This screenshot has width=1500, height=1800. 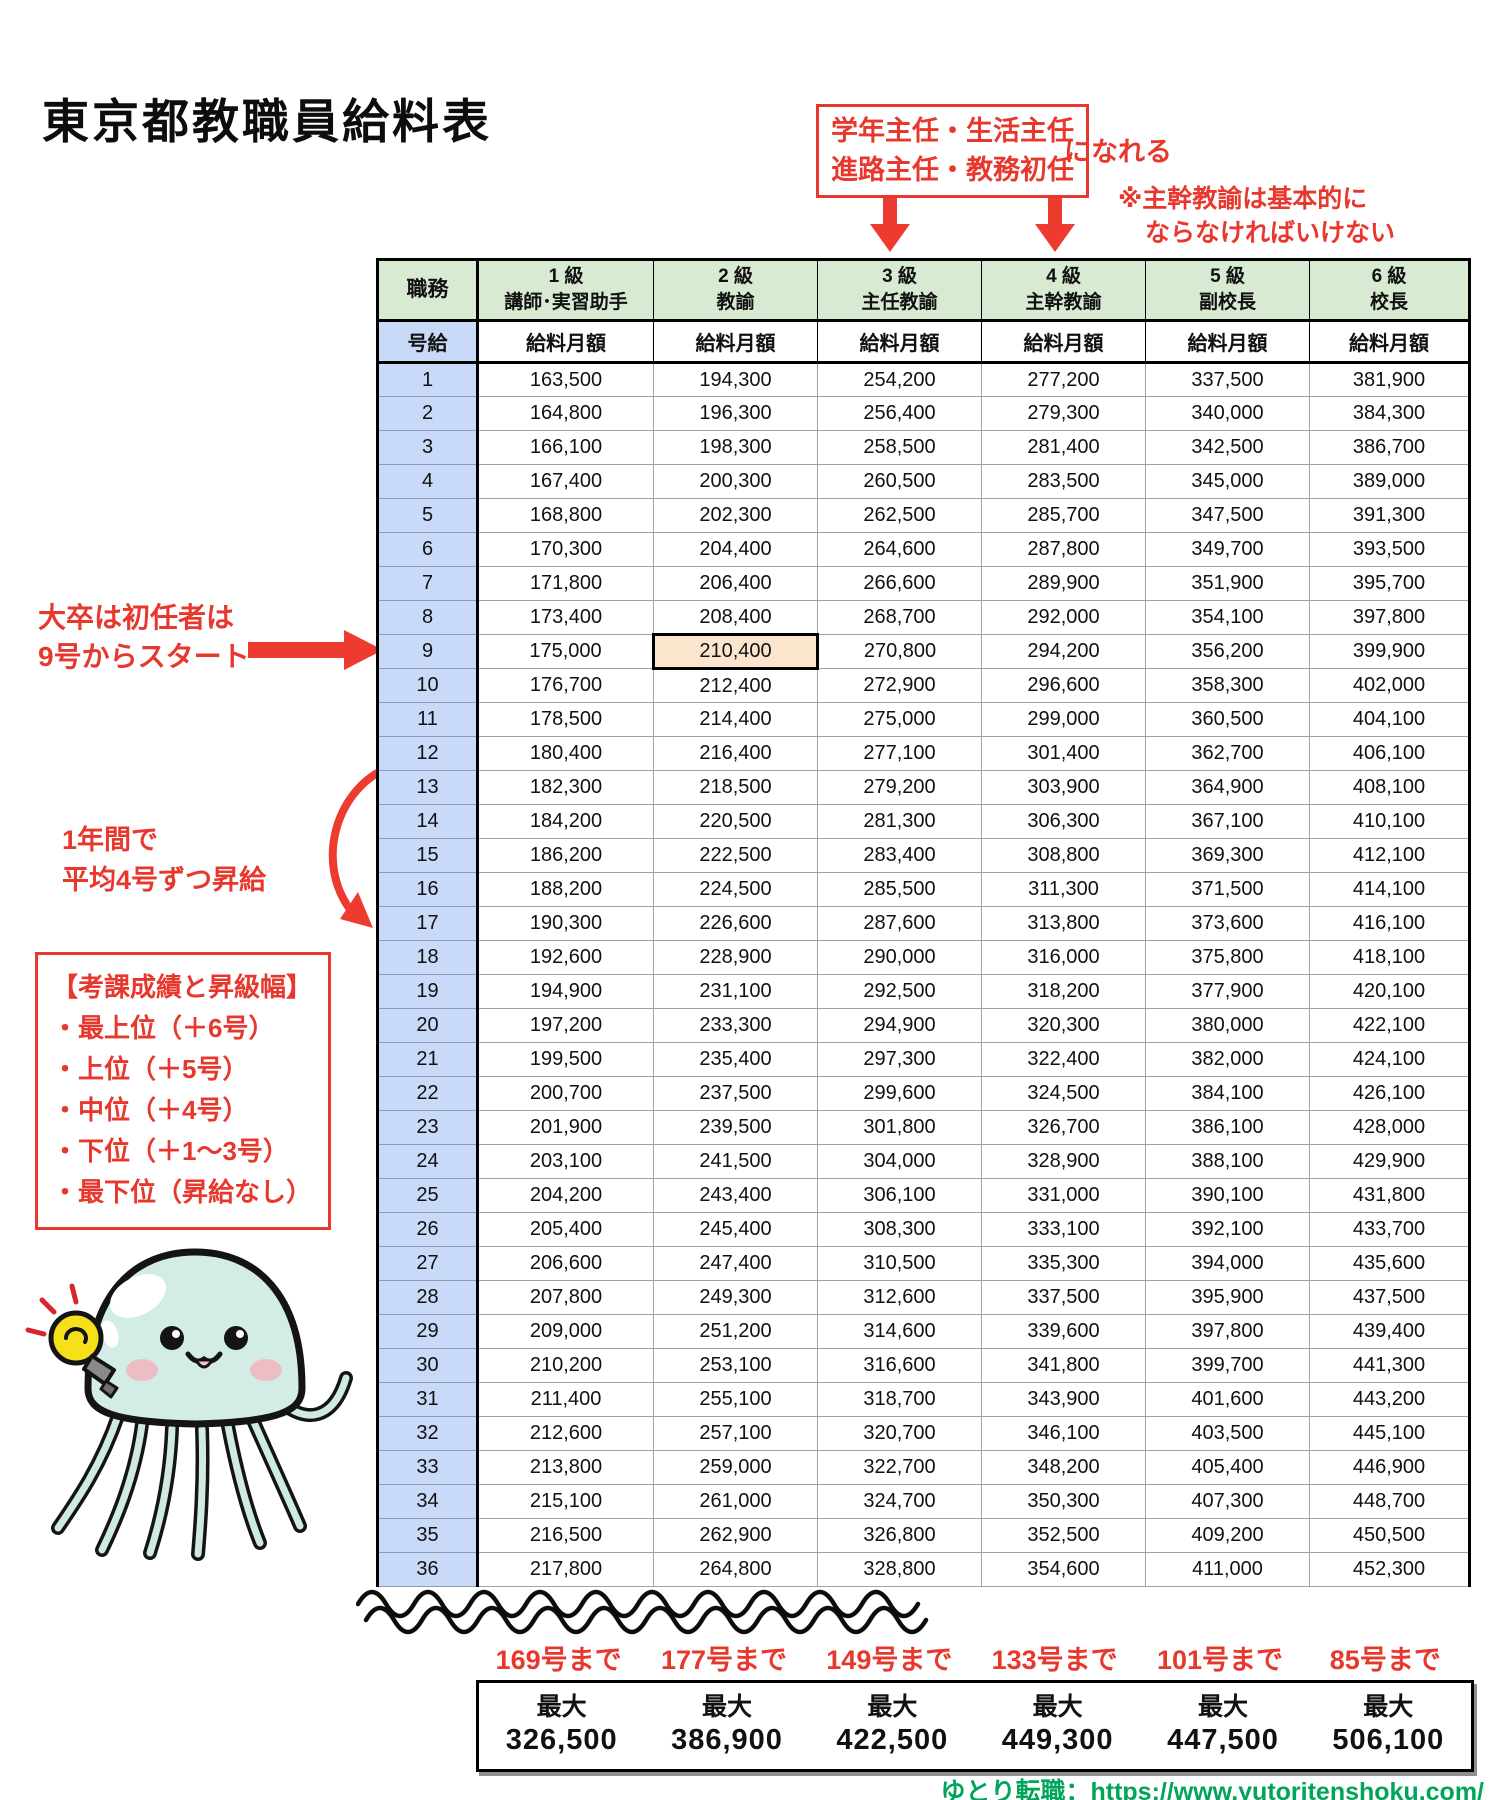 What do you see at coordinates (428, 1535) in the screenshot?
I see `kyu-number-cell: 35` at bounding box center [428, 1535].